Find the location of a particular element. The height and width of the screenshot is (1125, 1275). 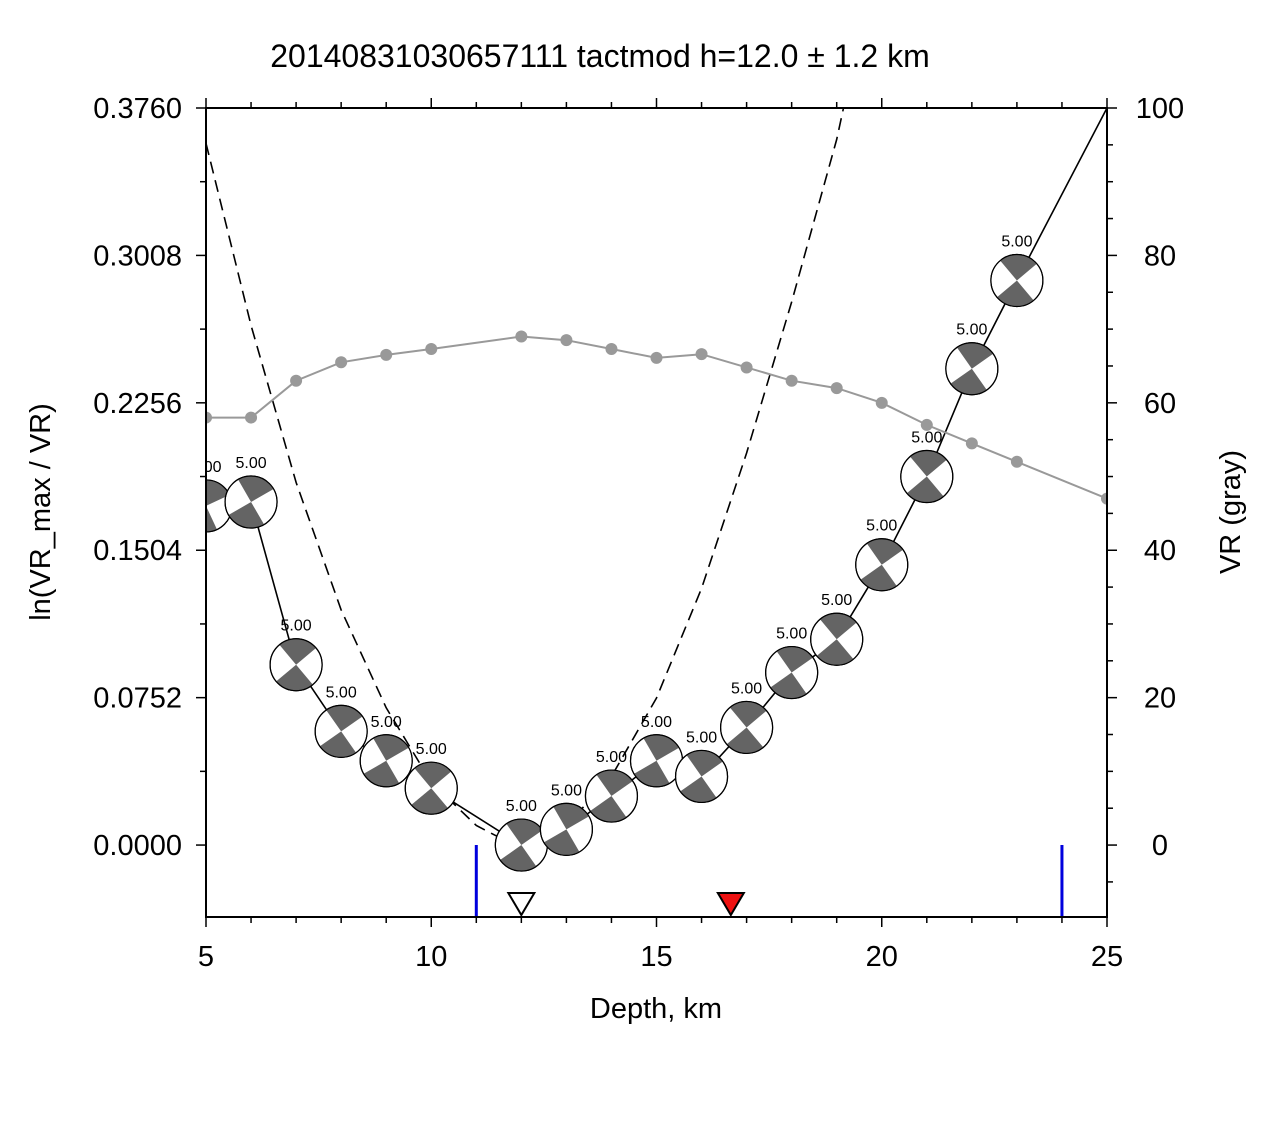

x-tick-label: 25 is located at coordinates (1107, 957).